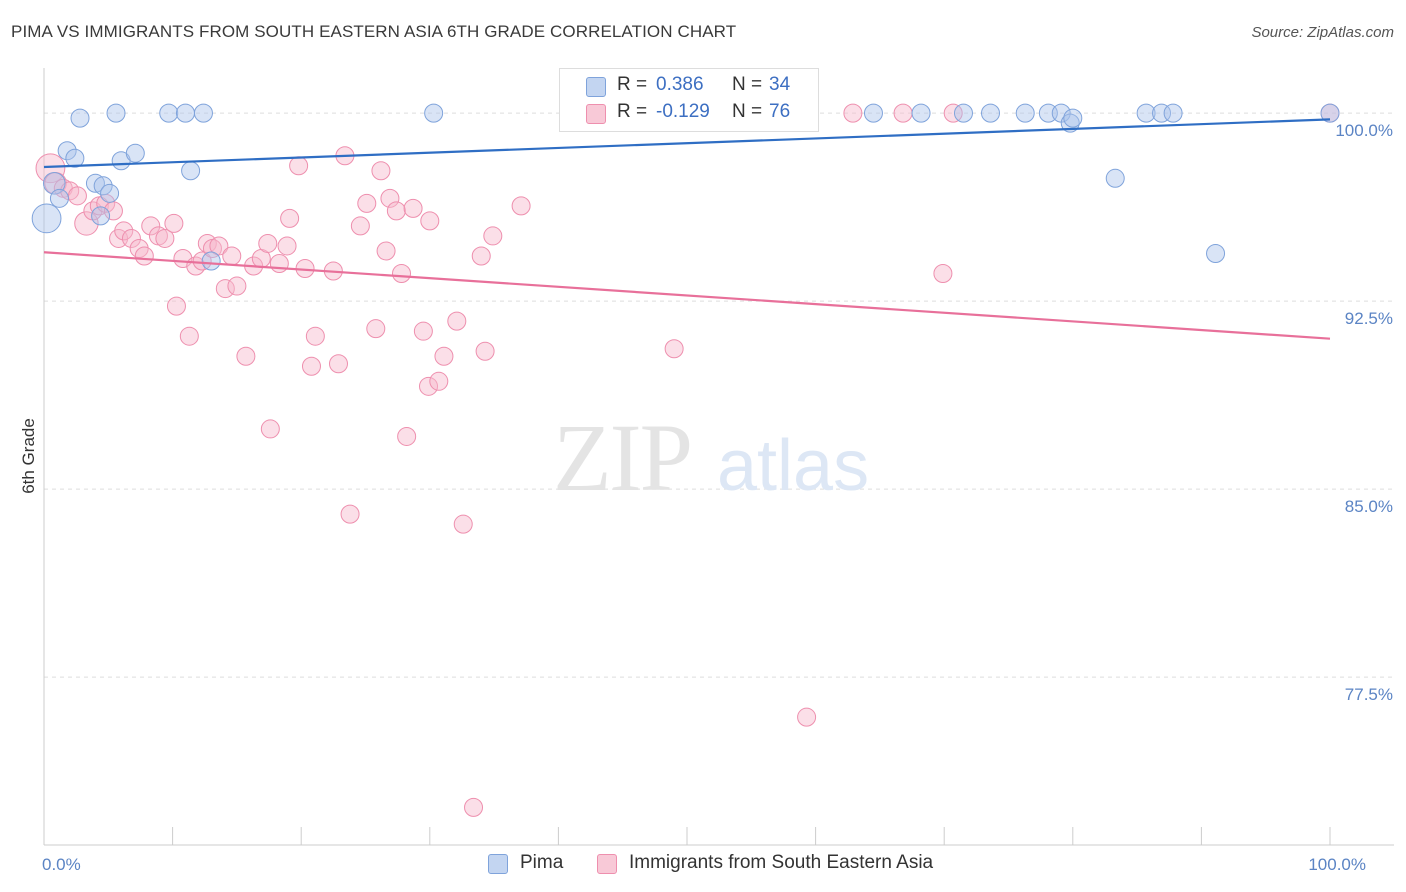  Describe the element at coordinates (1364, 130) in the screenshot. I see `y-tick-label-0: 100.0%` at that location.